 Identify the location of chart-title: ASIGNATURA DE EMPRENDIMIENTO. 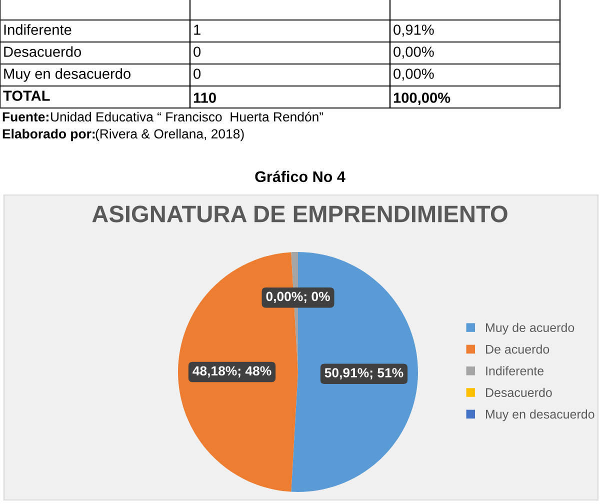
(300, 214).